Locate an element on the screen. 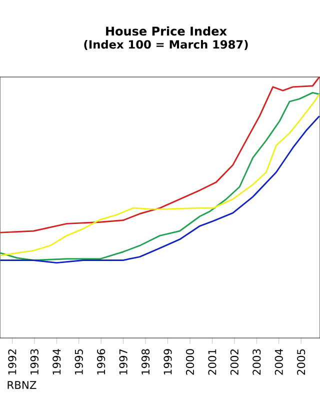  chart-title: House Price Index is located at coordinates (166, 31).